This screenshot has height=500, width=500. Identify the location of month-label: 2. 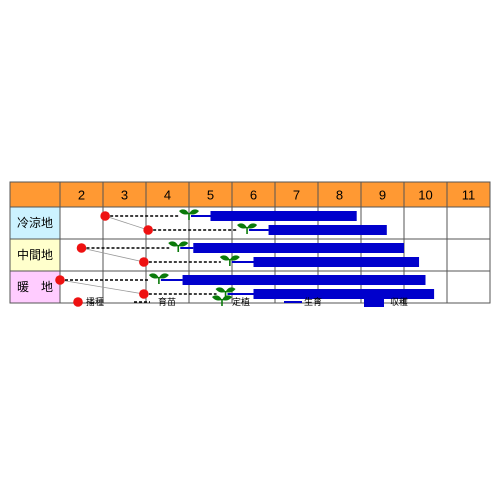
(81, 195).